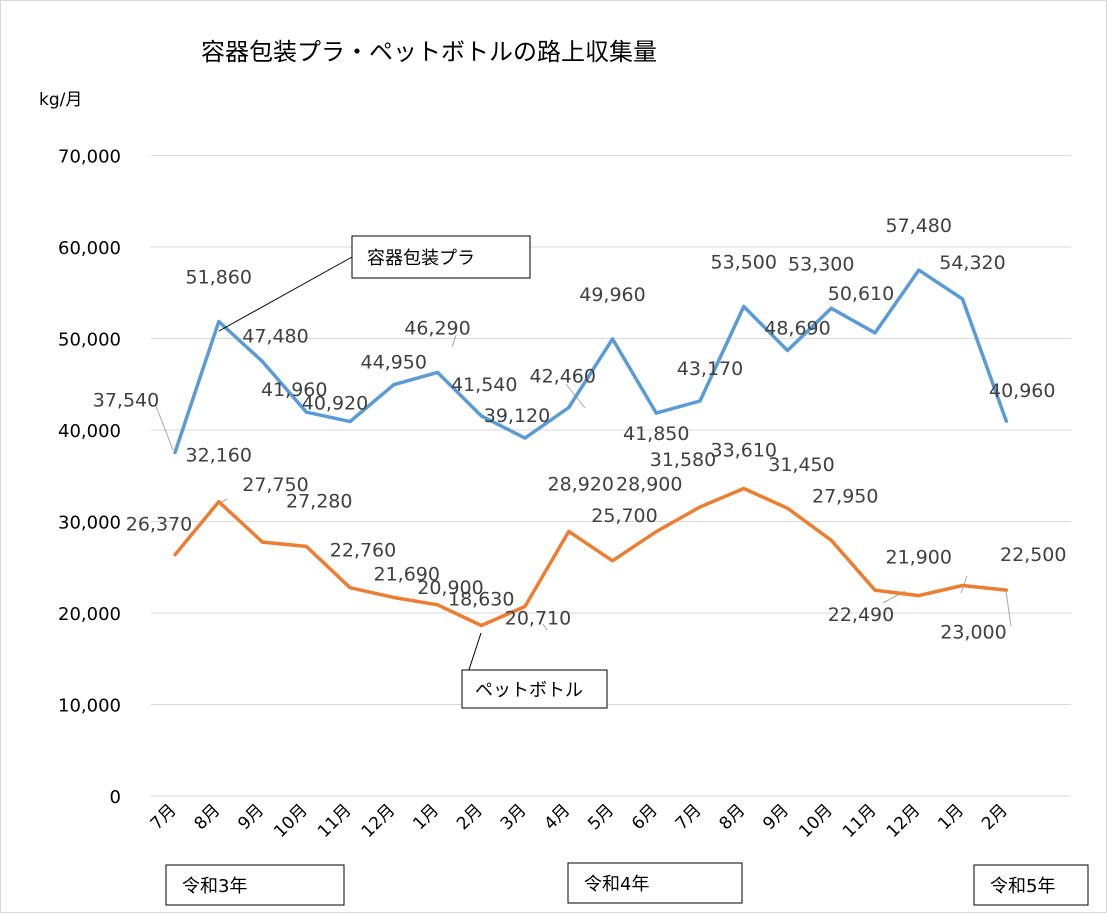 This screenshot has width=1107, height=914. Describe the element at coordinates (394, 363) in the screenshot. I see `data-label: 44,950` at that location.